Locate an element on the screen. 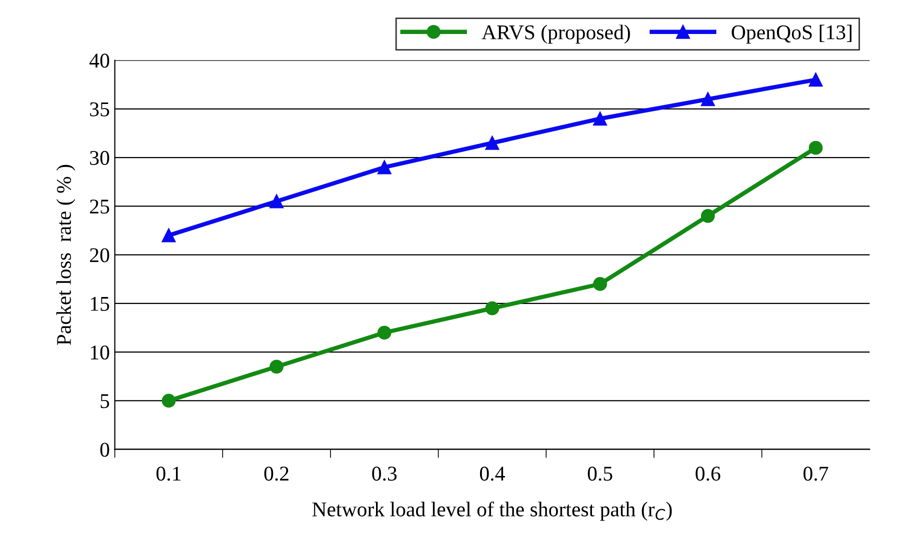  y-tick-label: 15 is located at coordinates (100, 303).